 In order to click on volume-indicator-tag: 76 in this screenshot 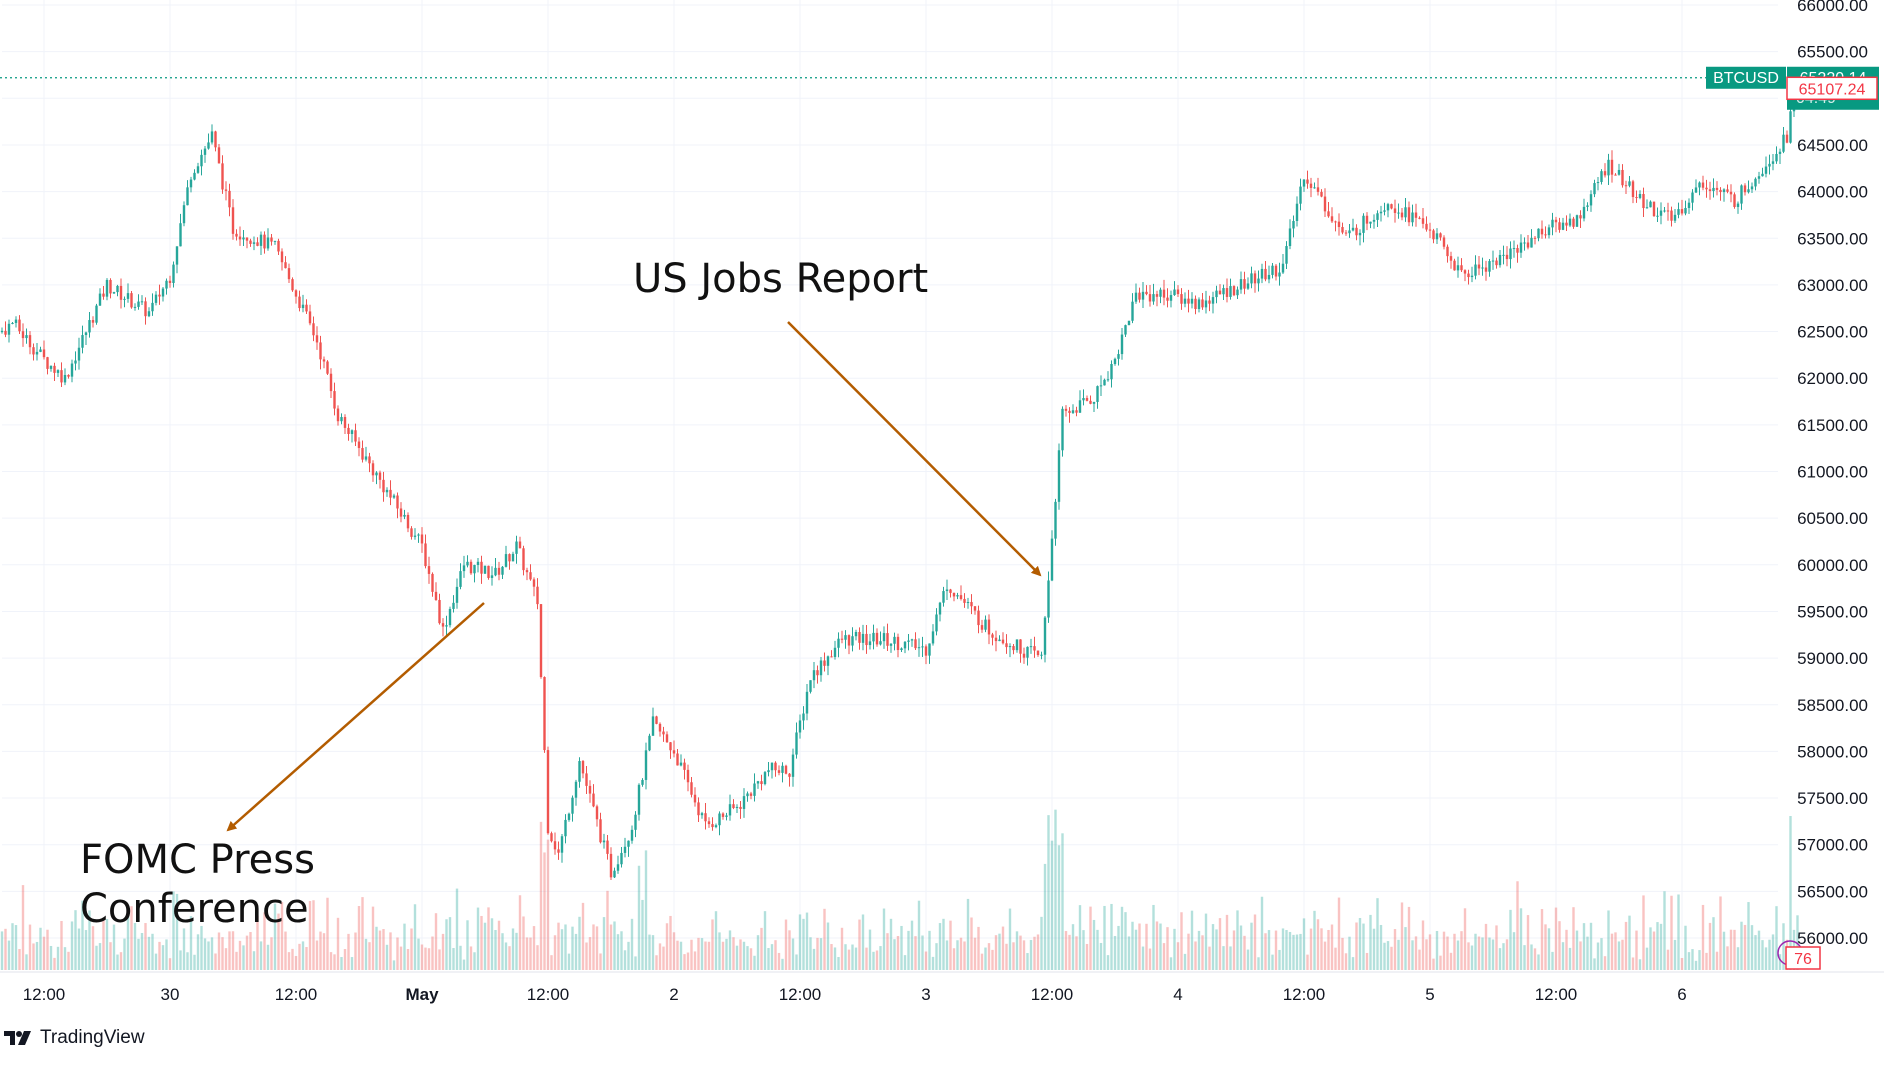, I will do `click(1799, 955)`.